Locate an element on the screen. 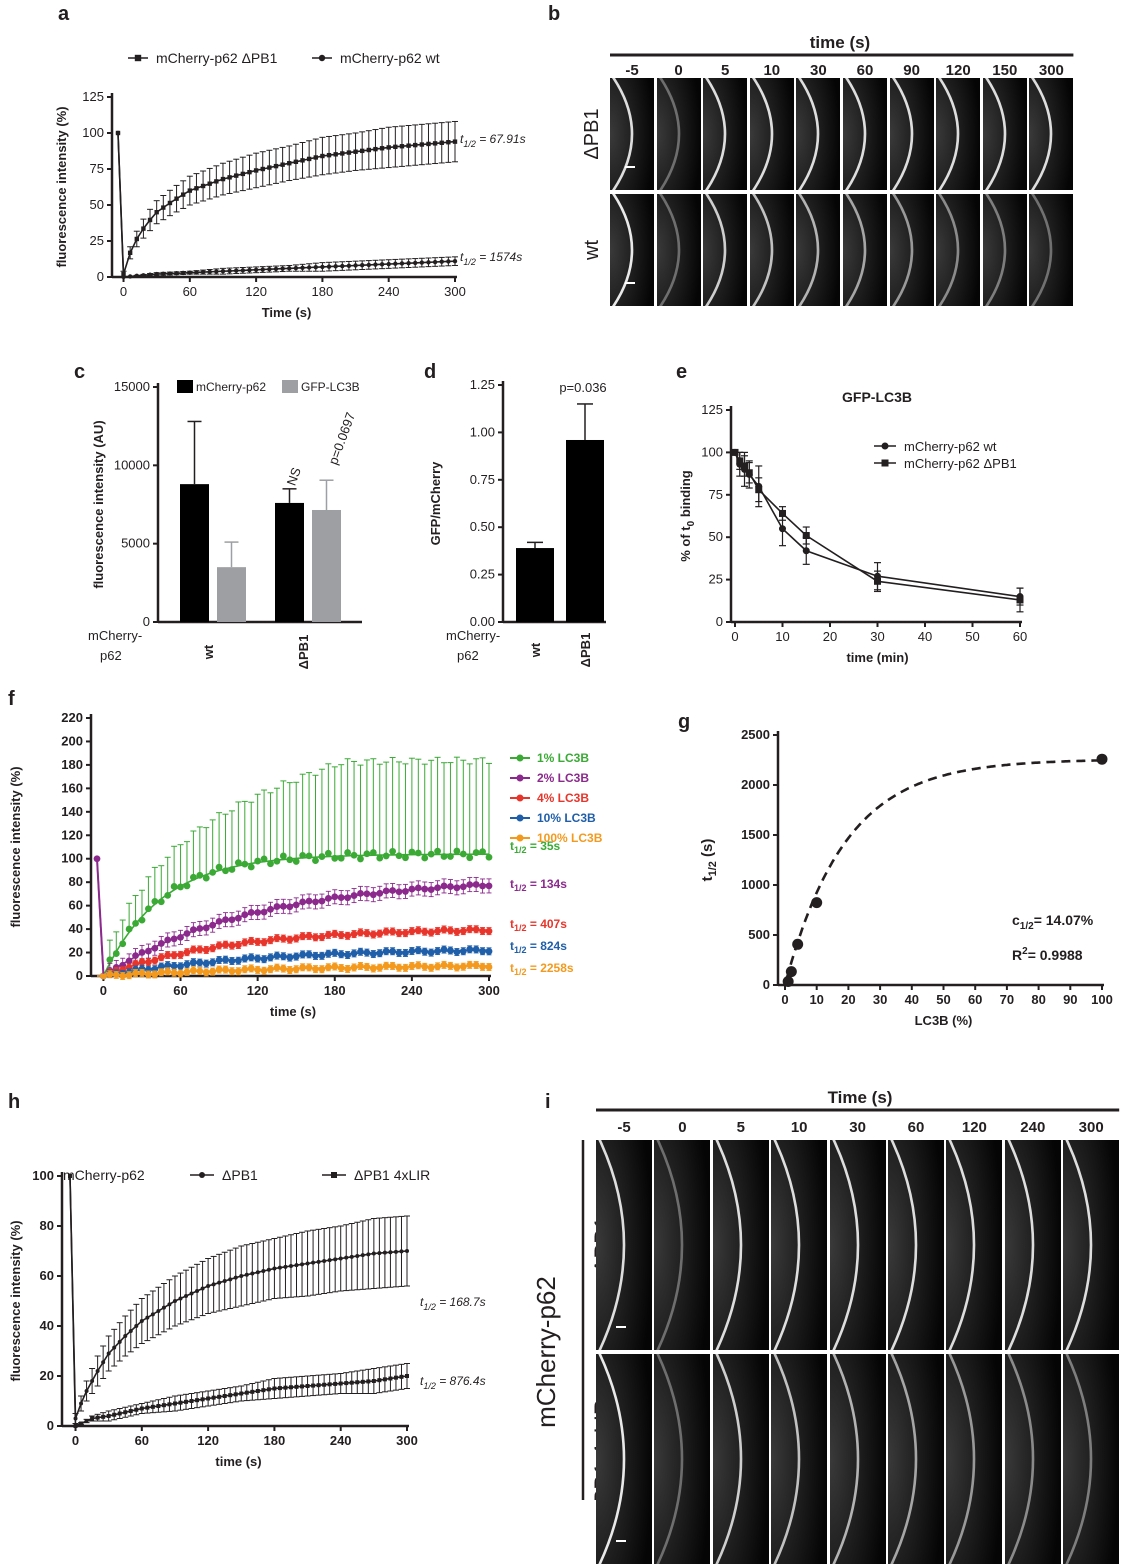 The image size is (1125, 1564). y-tick-label: 125 is located at coordinates (712, 409).